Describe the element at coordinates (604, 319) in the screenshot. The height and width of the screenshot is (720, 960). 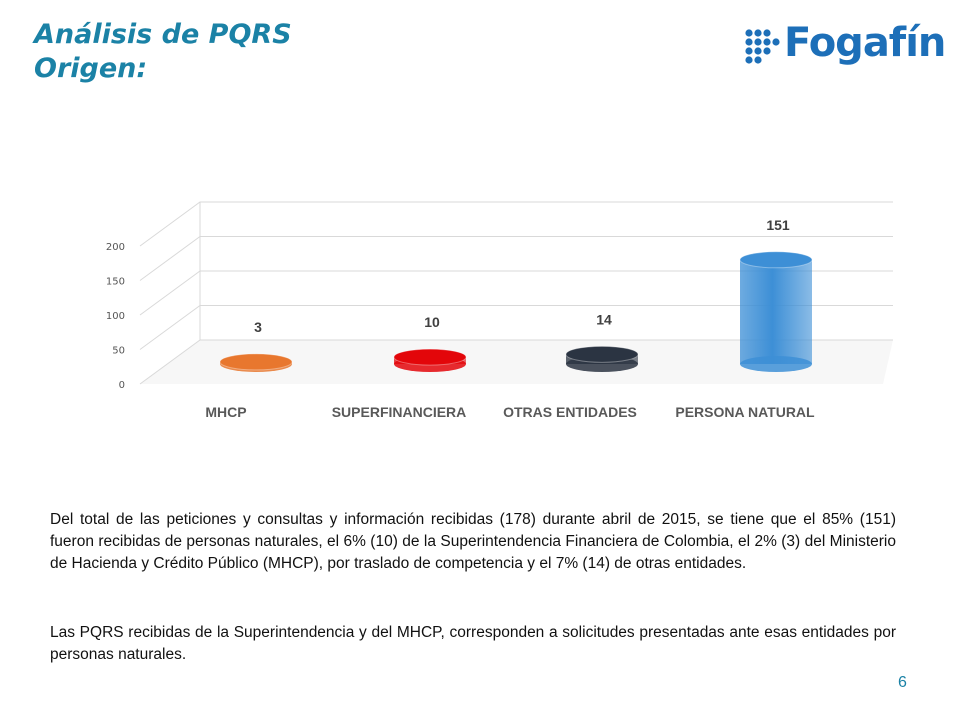
I see `data-label: 14` at that location.